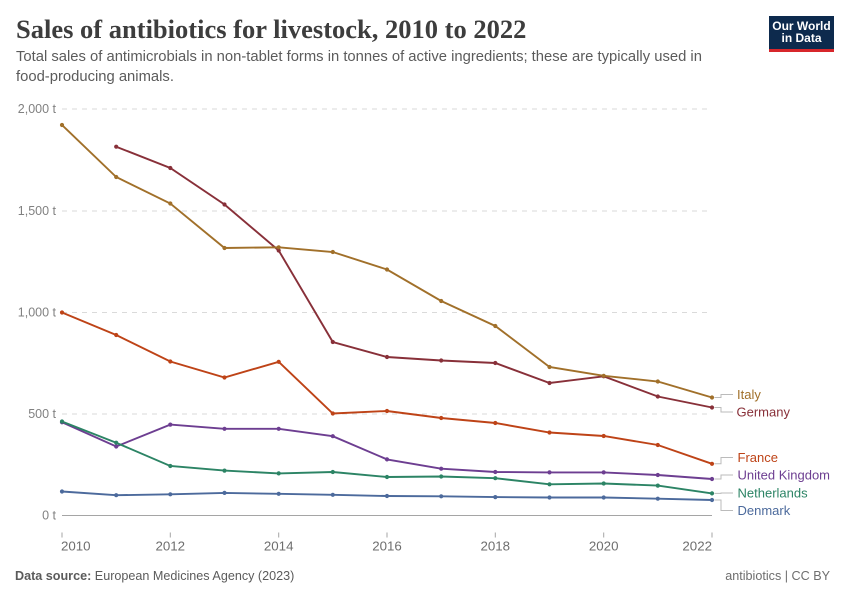 The width and height of the screenshot is (850, 600). What do you see at coordinates (37, 109) in the screenshot?
I see `svg-text: 2,000 t` at bounding box center [37, 109].